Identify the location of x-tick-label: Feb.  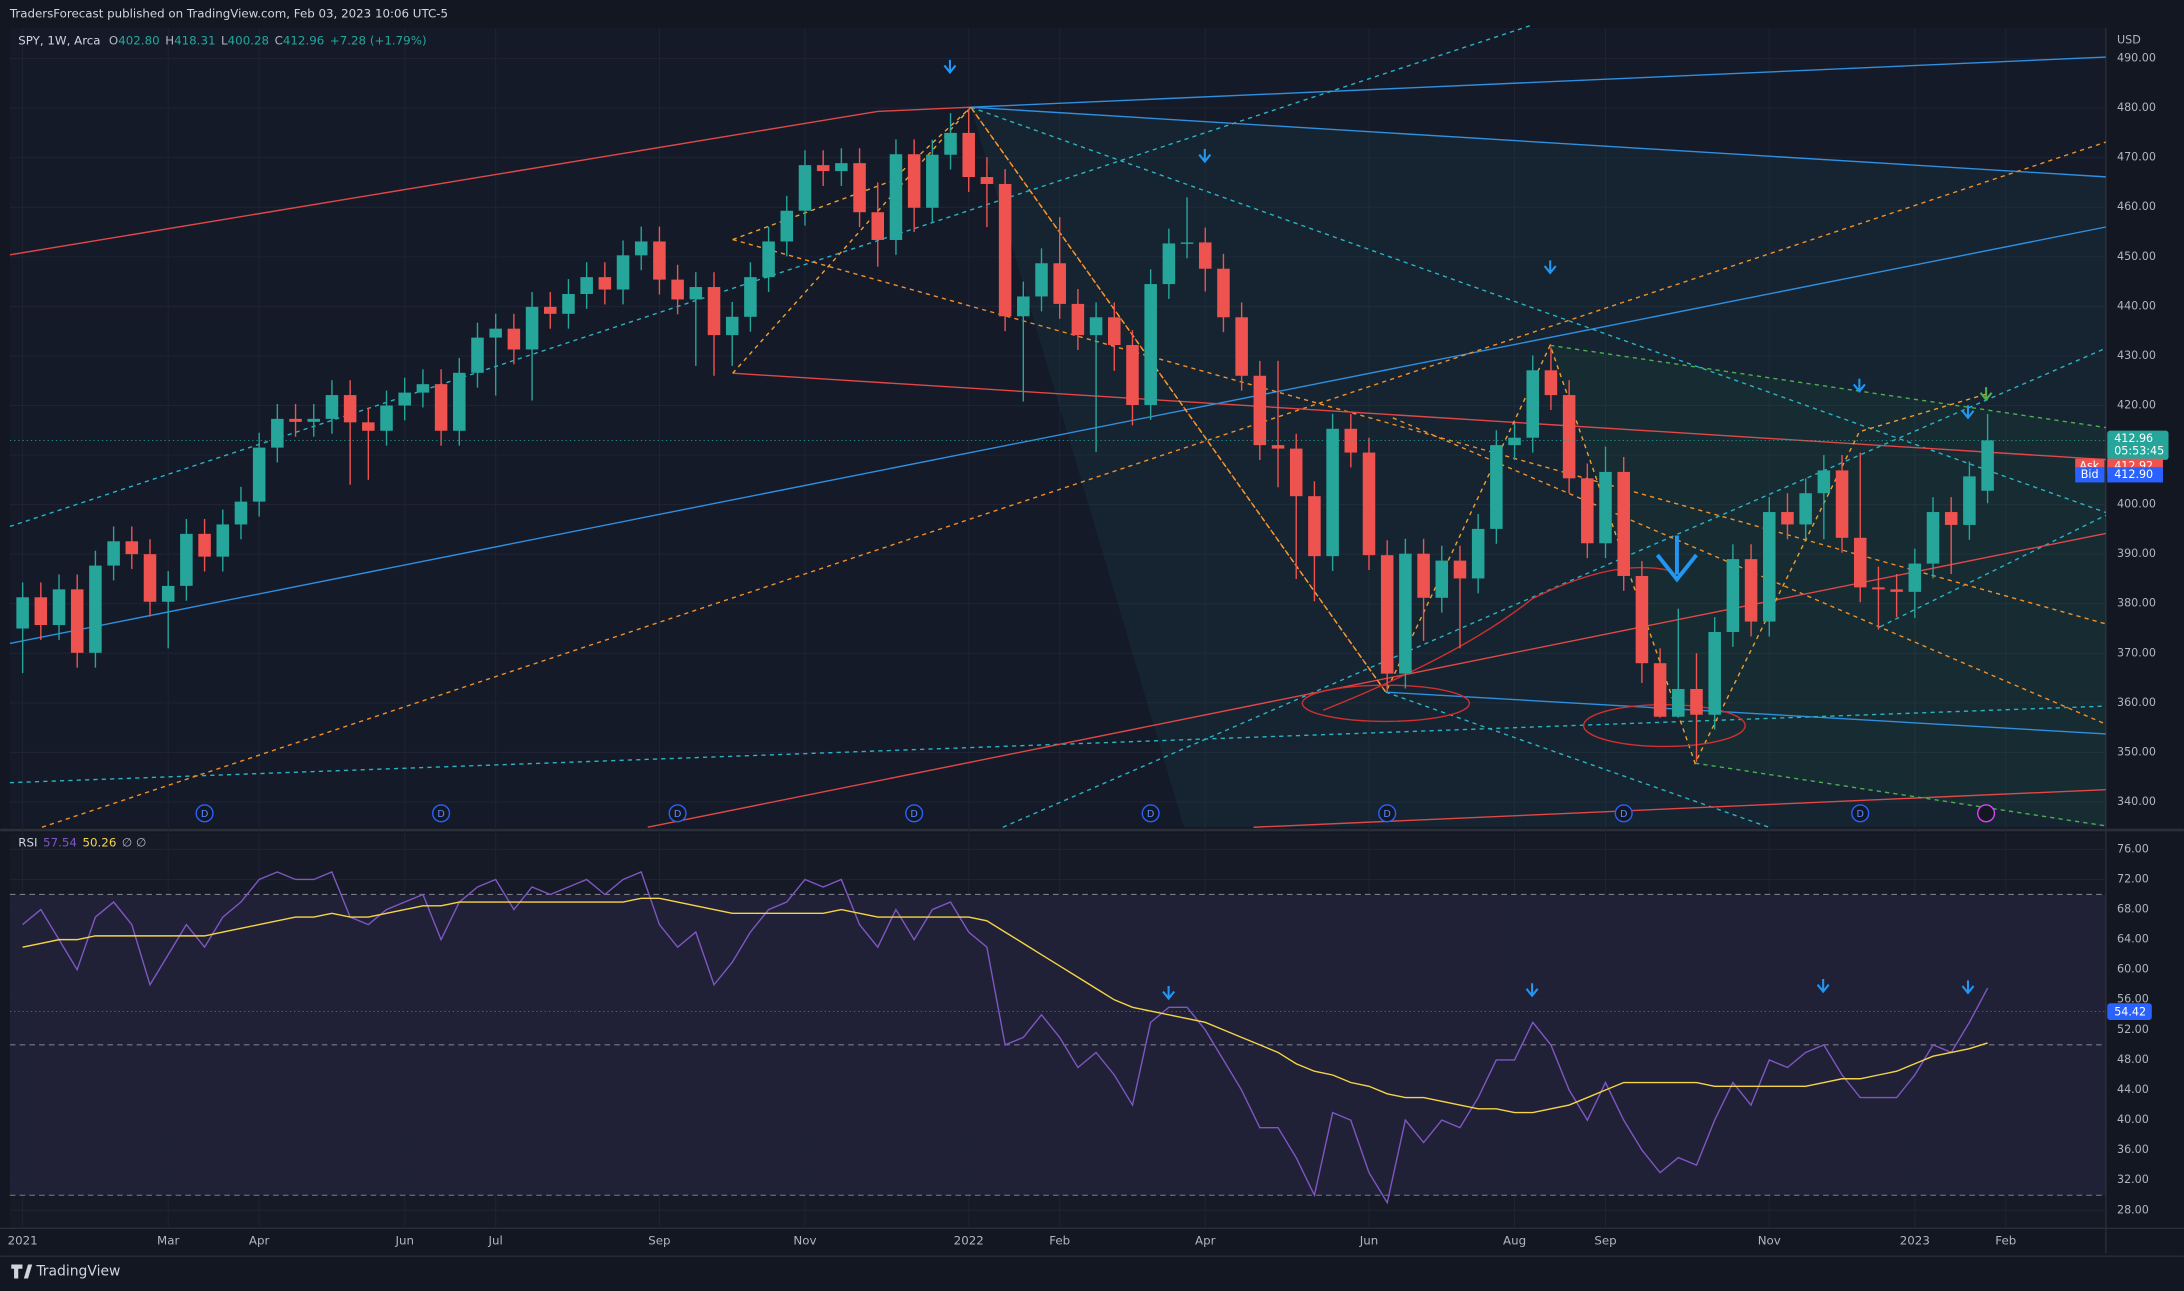
(1059, 1240).